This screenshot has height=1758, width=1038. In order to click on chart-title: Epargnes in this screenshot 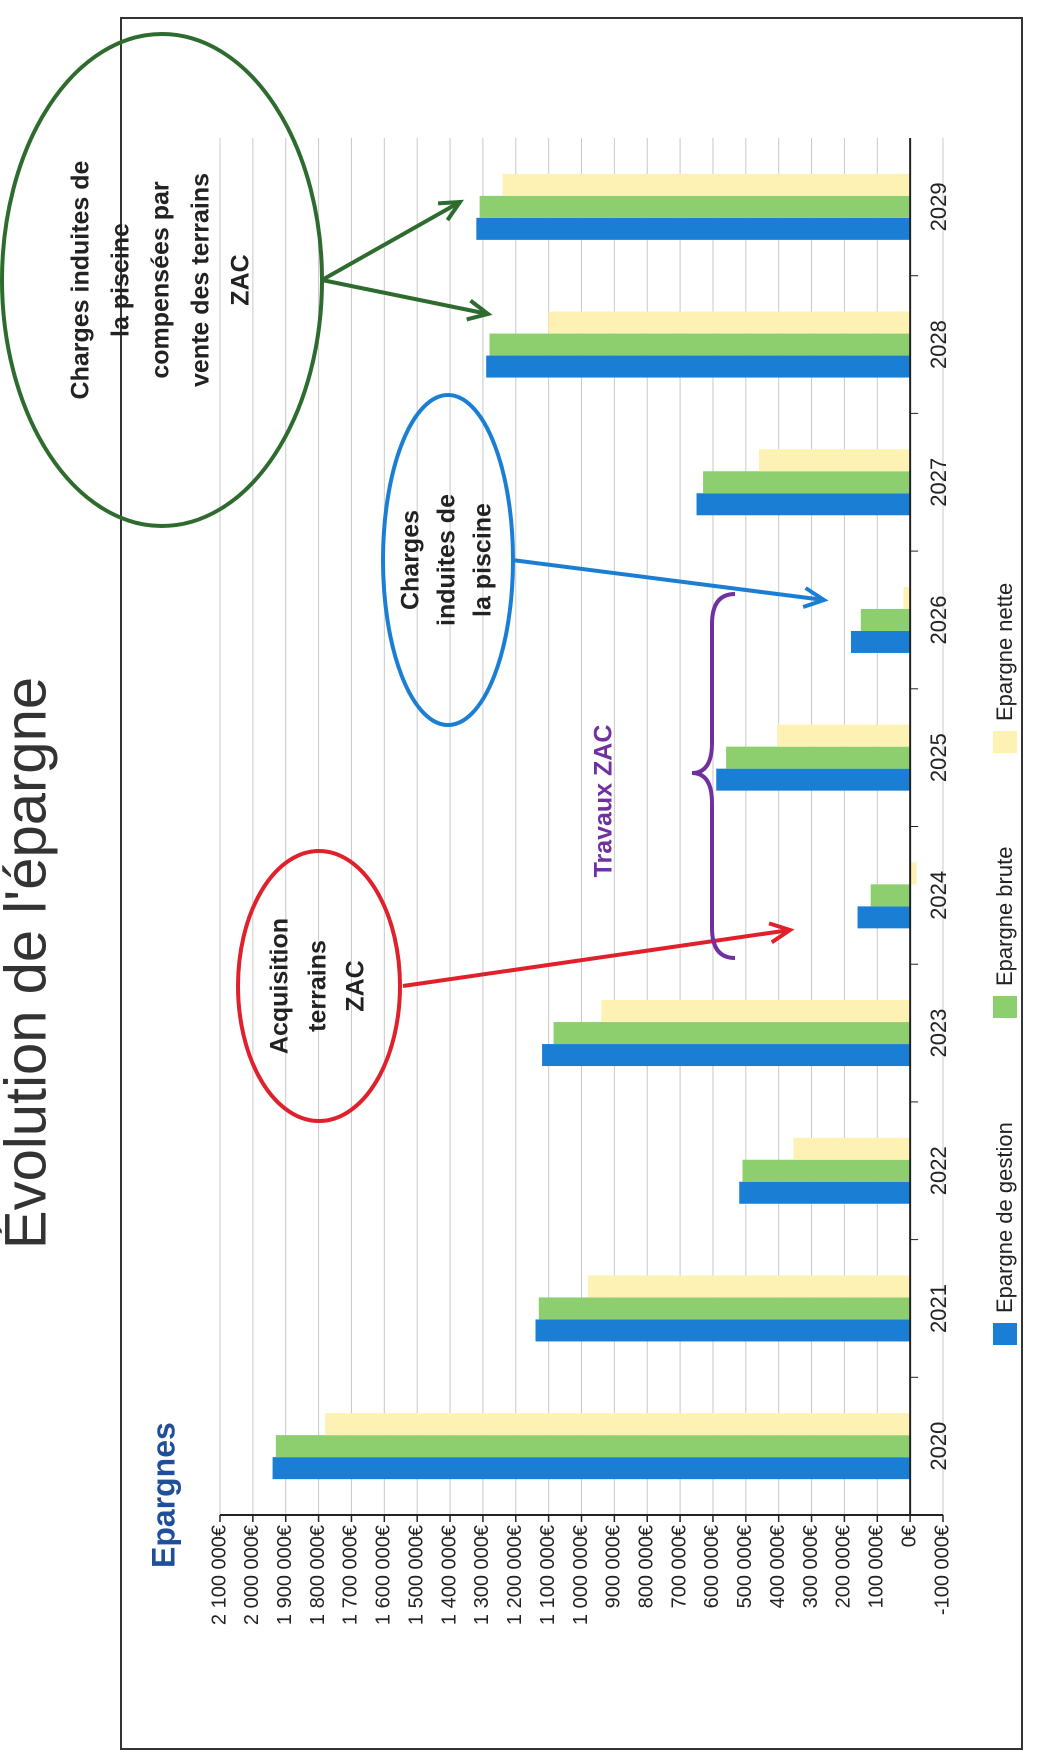, I will do `click(163, 1495)`.